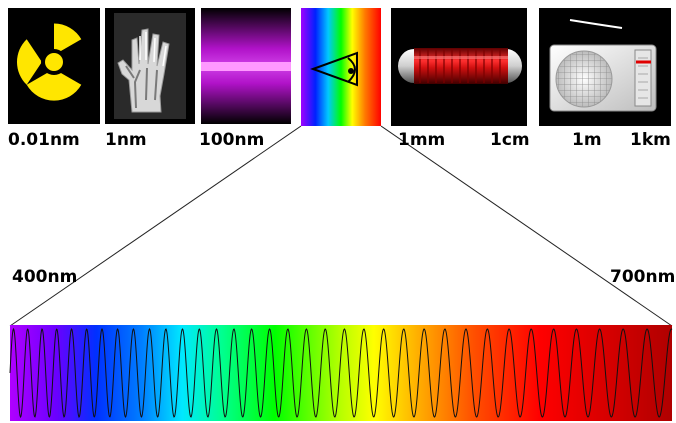 Image resolution: width=676 pixels, height=423 pixels. Describe the element at coordinates (422, 140) in the screenshot. I see `label-millimeter: 1mm` at that location.